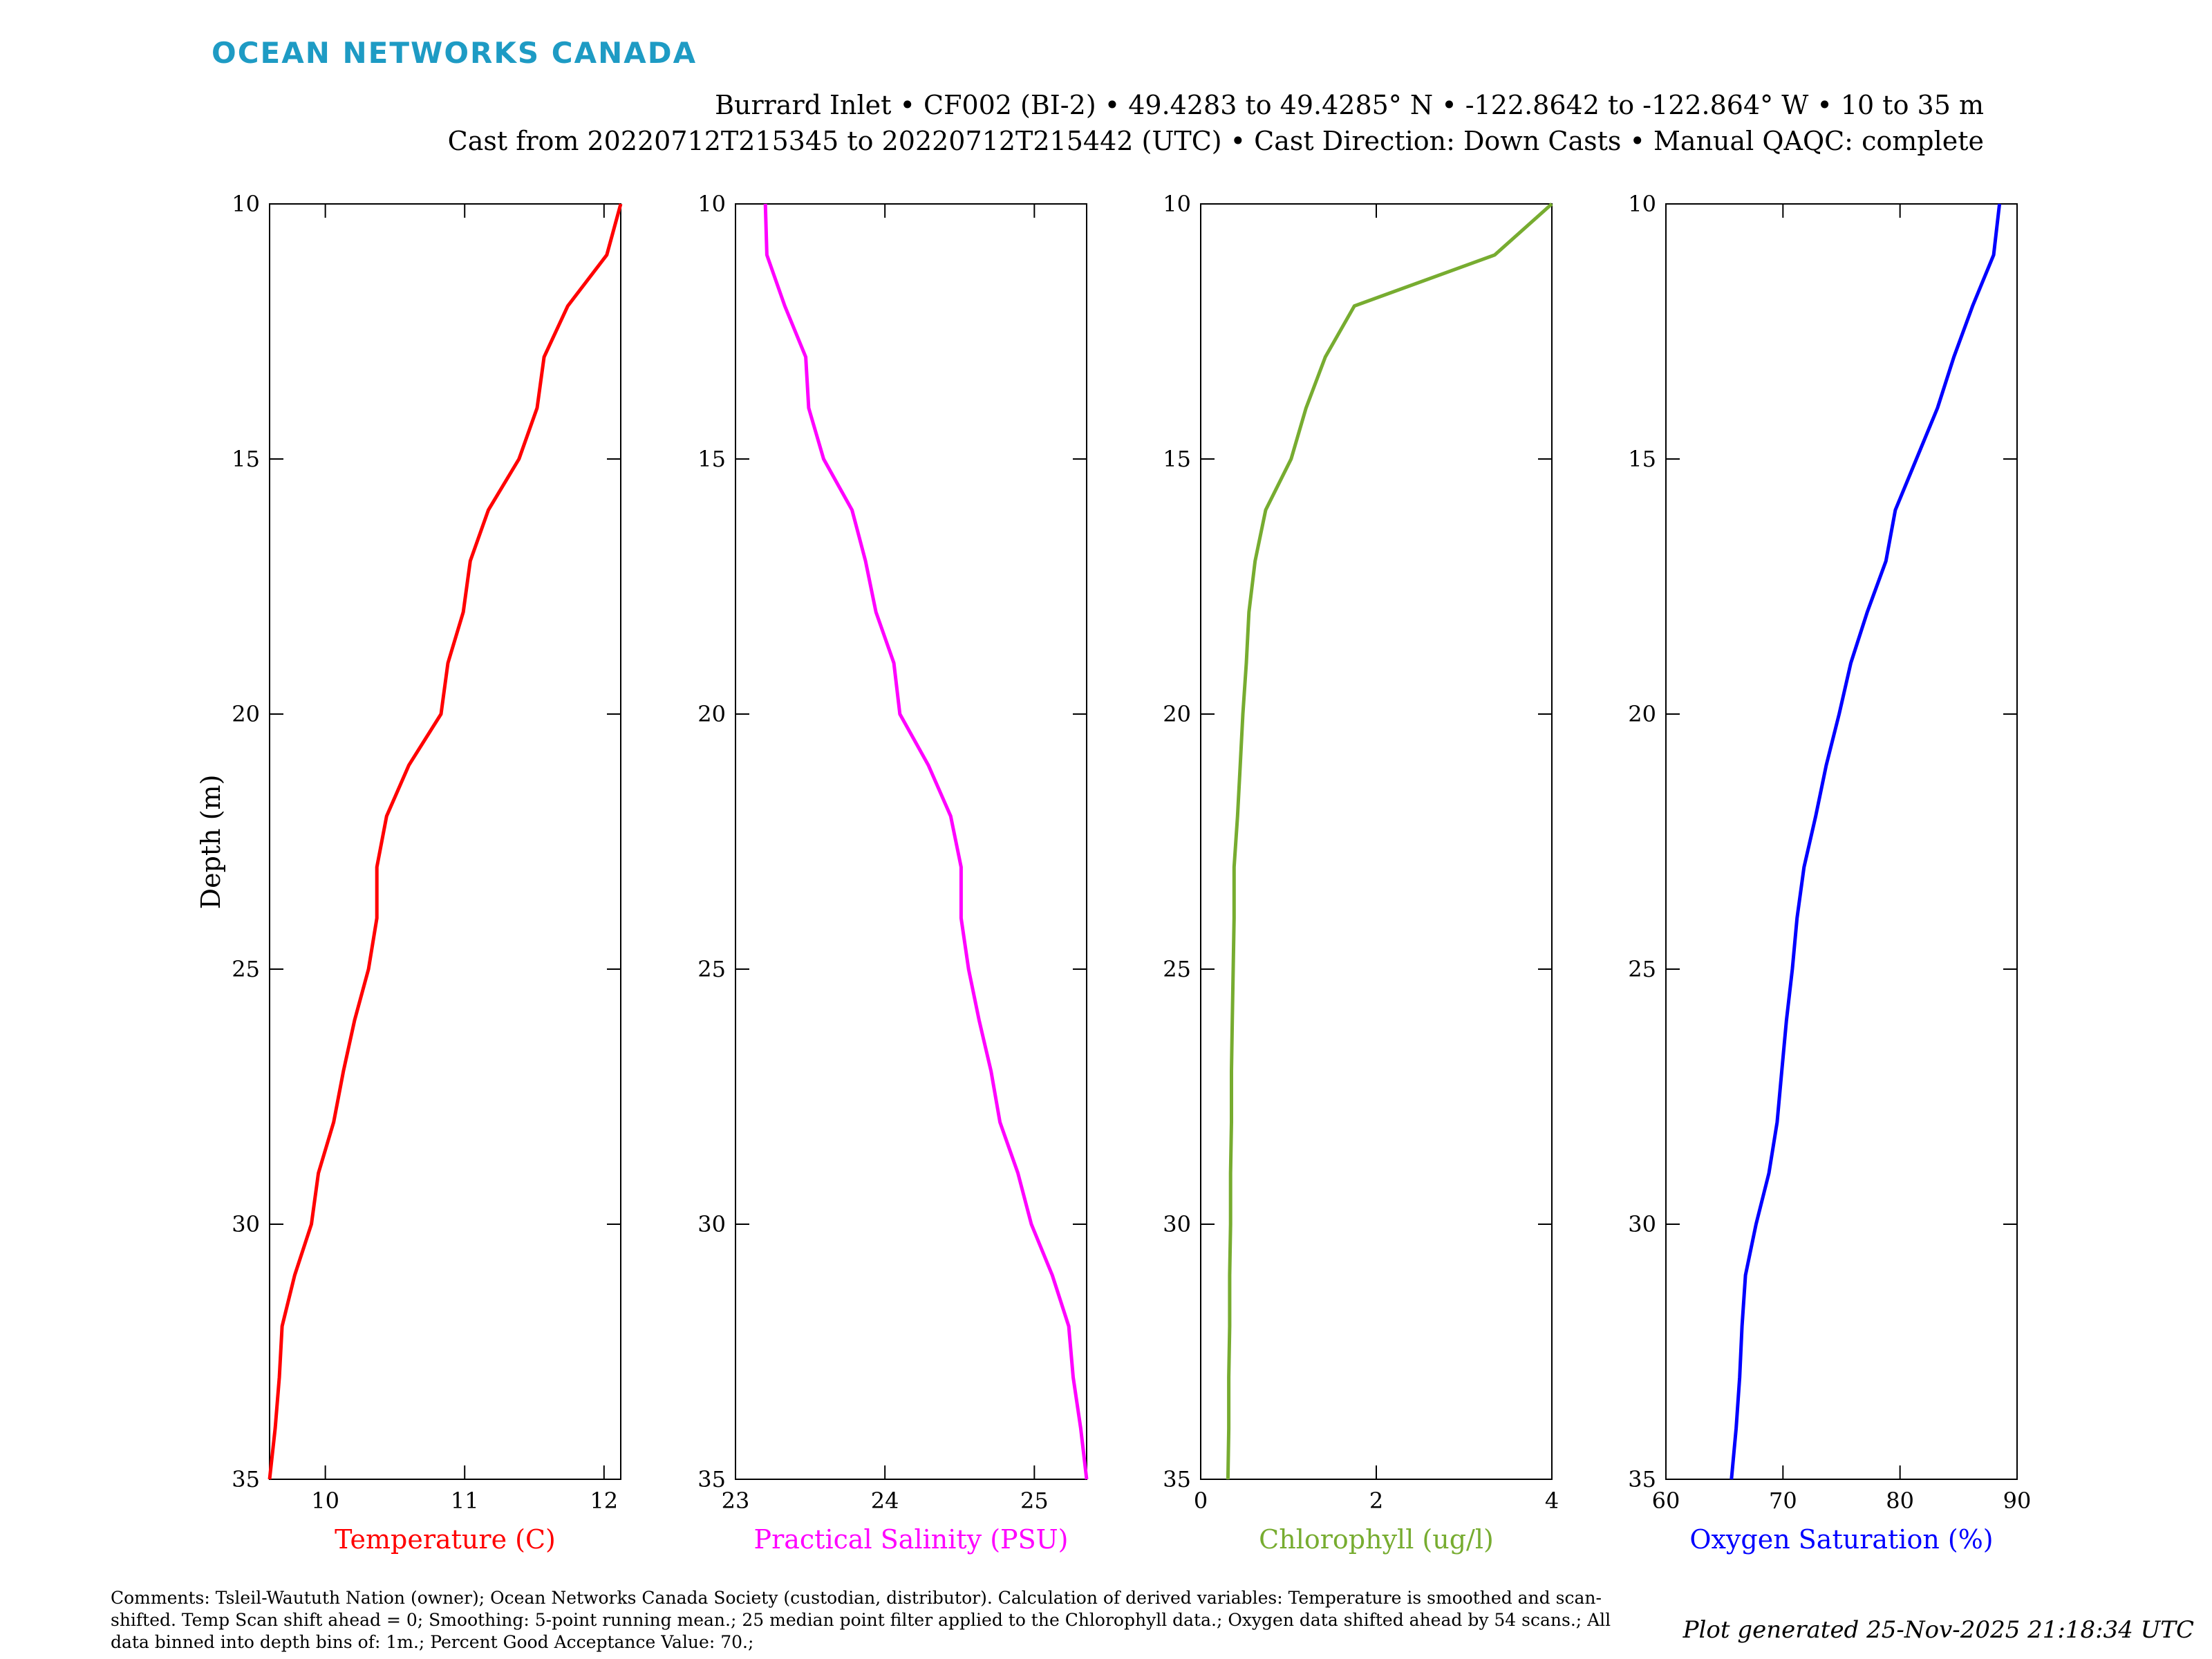  What do you see at coordinates (885, 1501) in the screenshot?
I see `x-tick-label: 24` at bounding box center [885, 1501].